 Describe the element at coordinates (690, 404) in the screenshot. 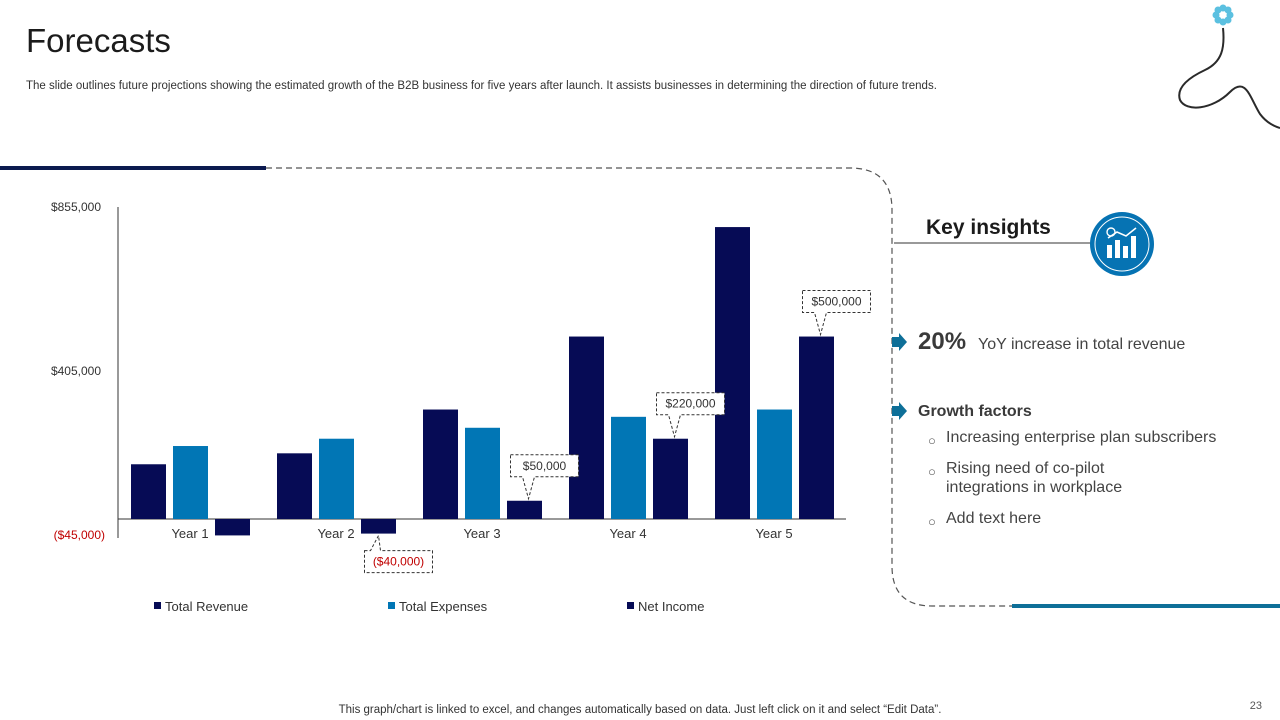

I see `callout-label: $220,000` at that location.